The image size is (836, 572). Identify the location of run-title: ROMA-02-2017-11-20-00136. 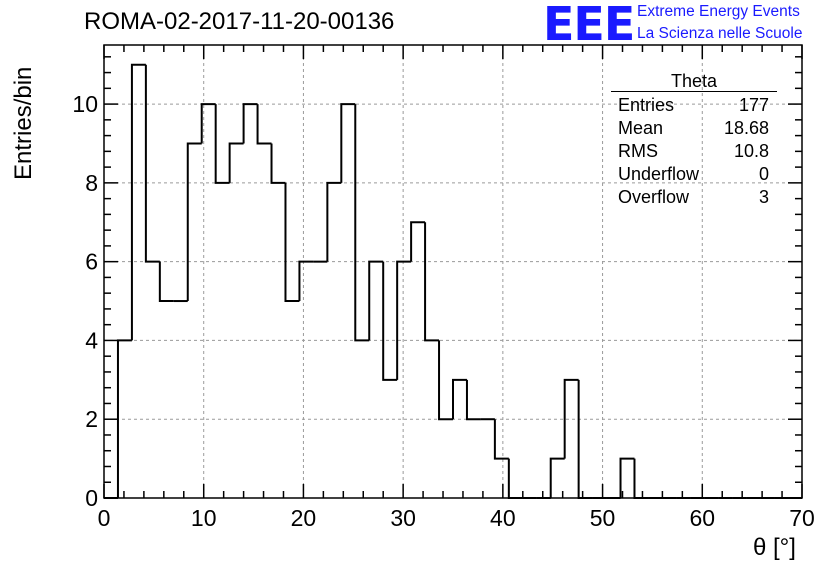
(239, 21).